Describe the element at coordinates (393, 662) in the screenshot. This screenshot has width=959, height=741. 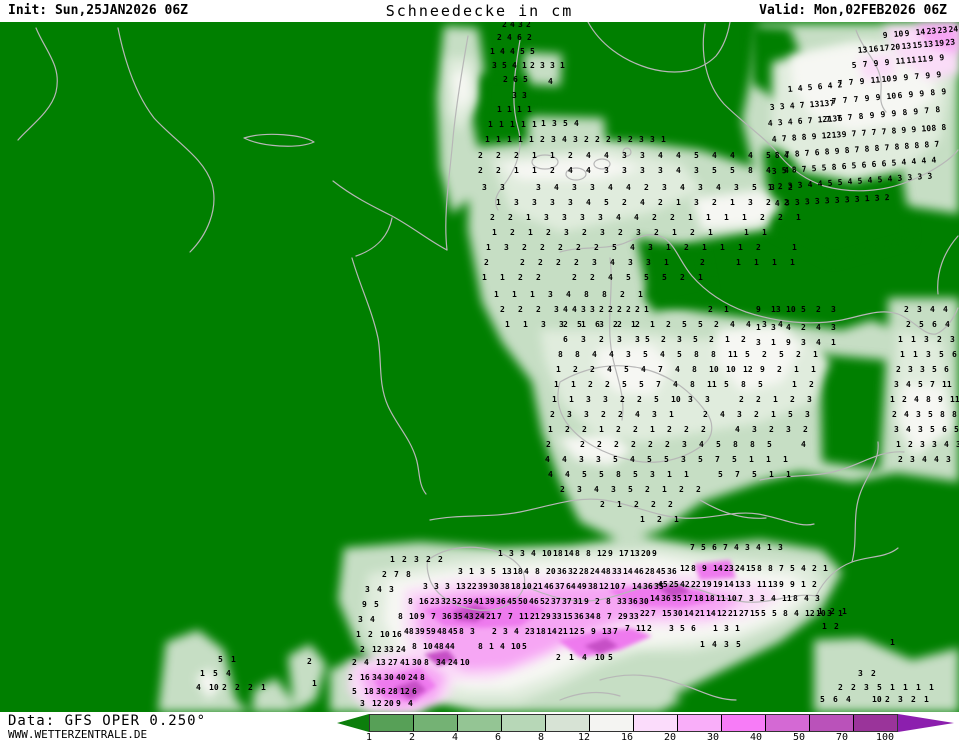
I see `snow-depth-value: 27` at that location.